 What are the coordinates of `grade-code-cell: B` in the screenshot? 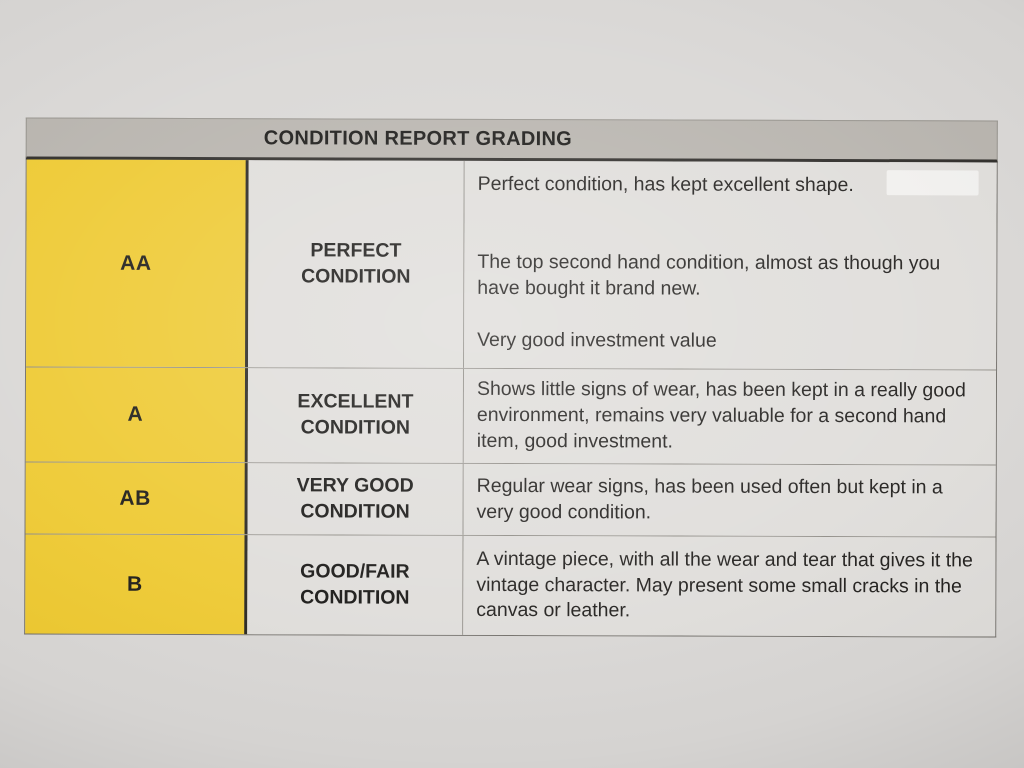 It's located at (136, 584).